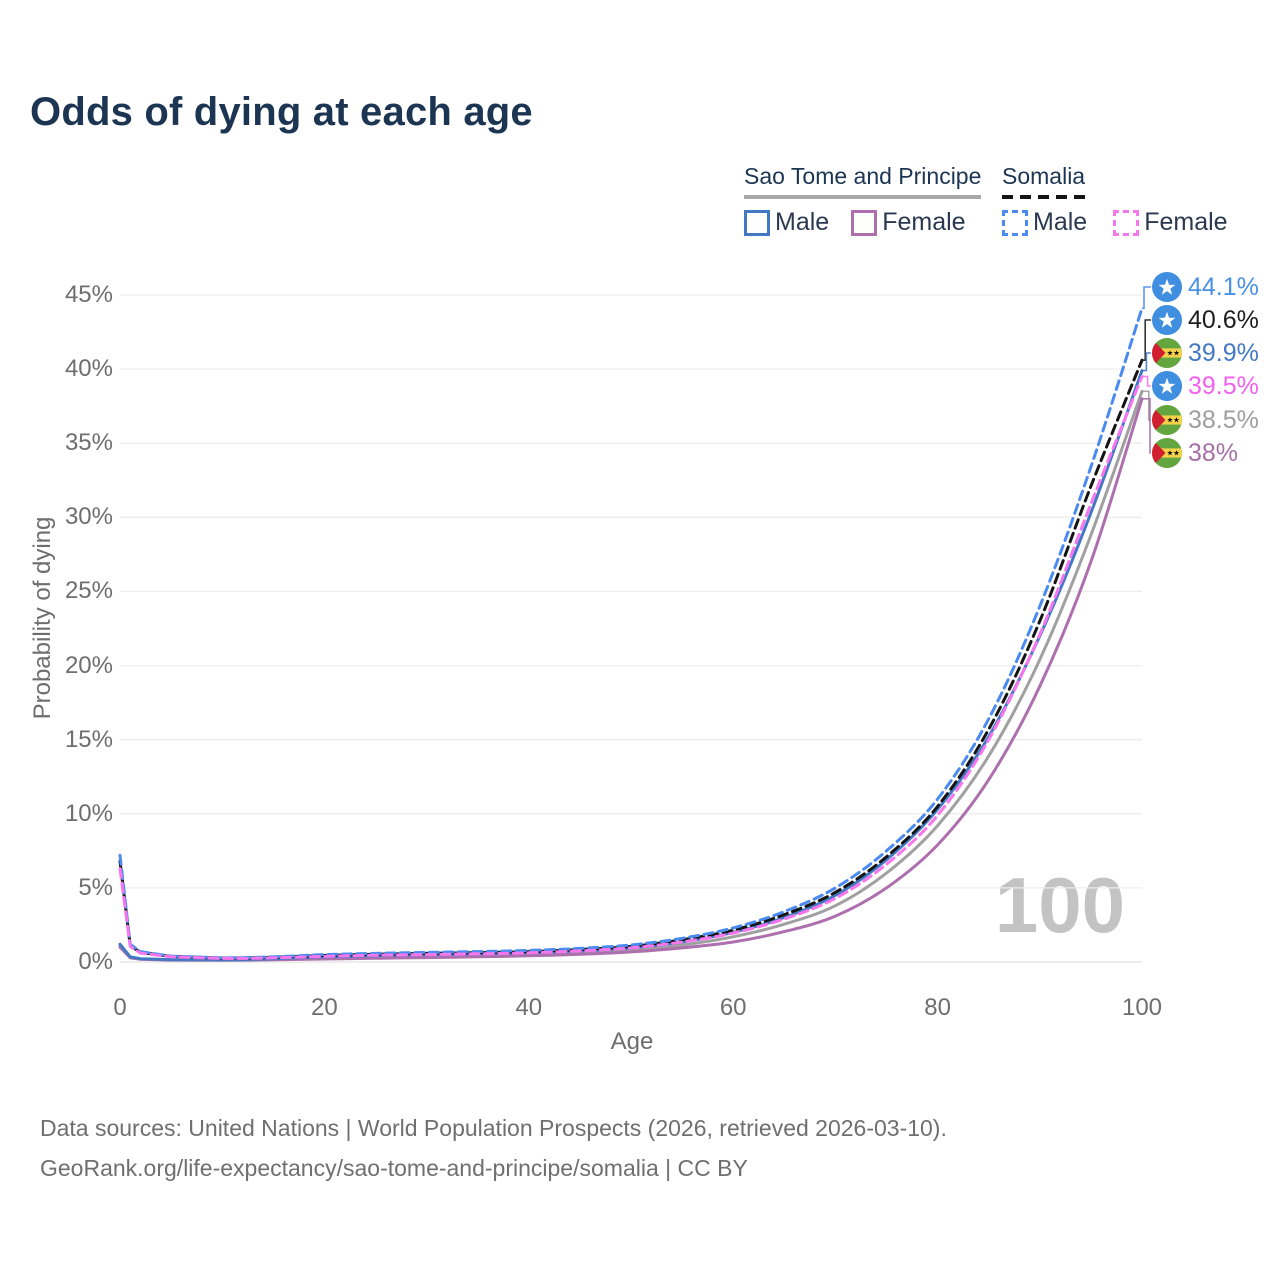 This screenshot has width=1280, height=1280. Describe the element at coordinates (733, 1007) in the screenshot. I see `x-tick-60: 60` at that location.